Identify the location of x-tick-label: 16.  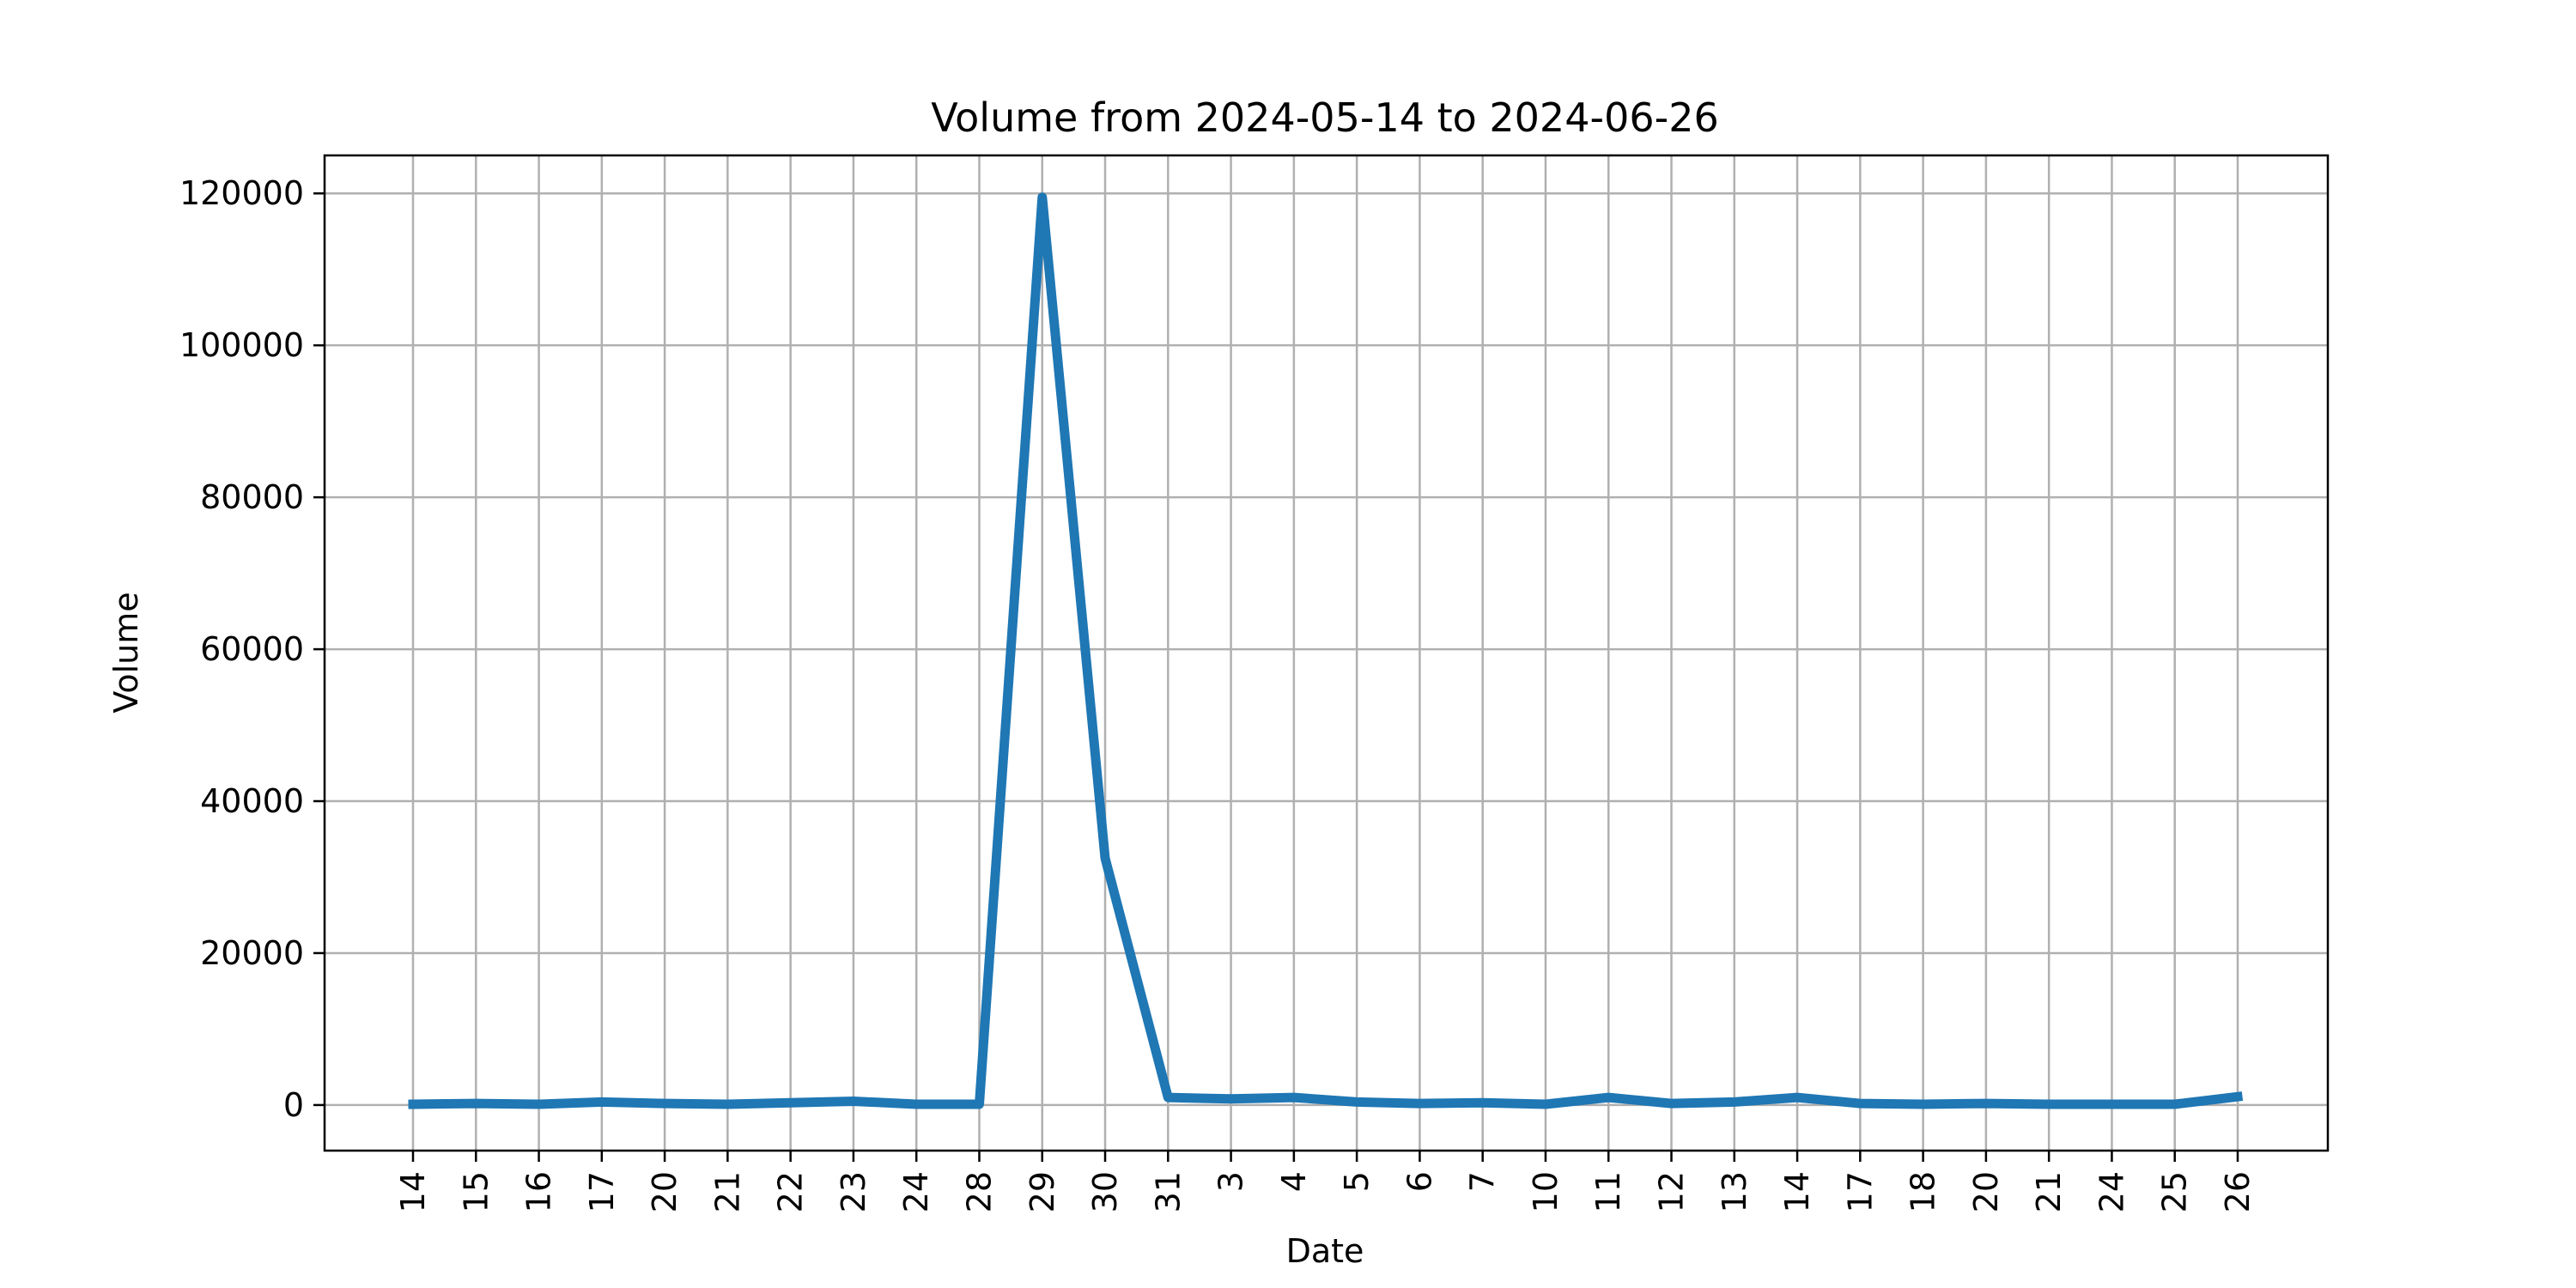
(539, 1191).